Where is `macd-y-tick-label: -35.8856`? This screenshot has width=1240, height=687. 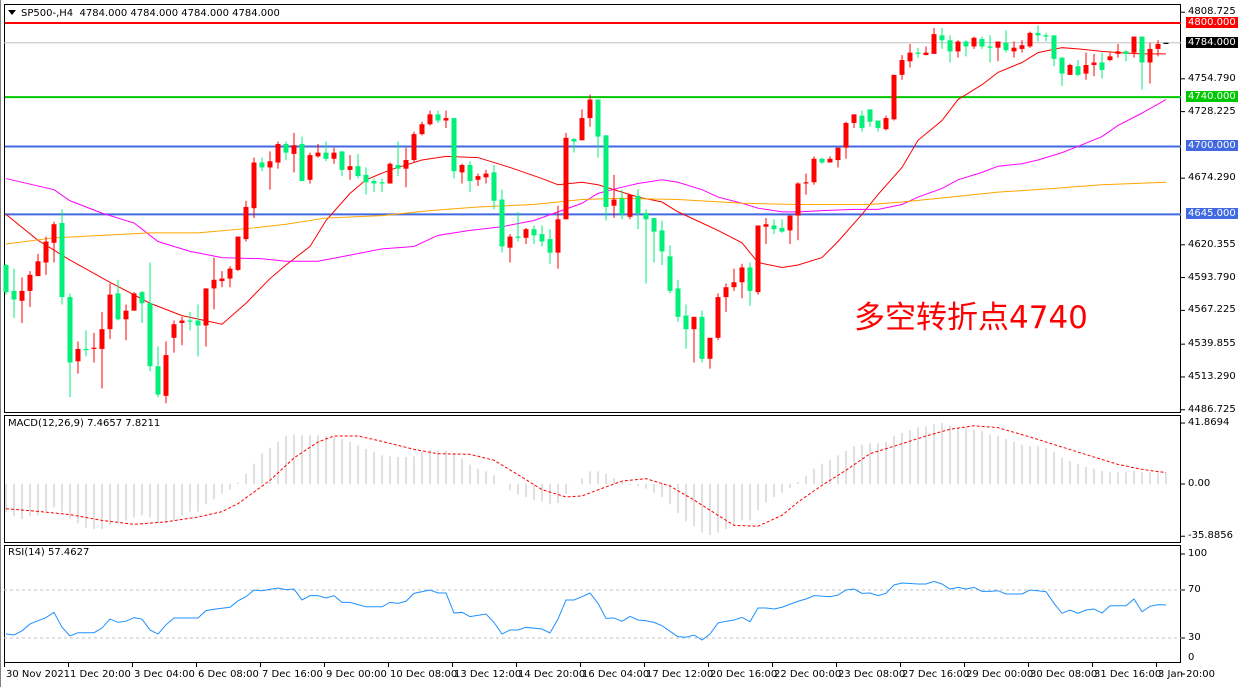 macd-y-tick-label: -35.8856 is located at coordinates (1210, 536).